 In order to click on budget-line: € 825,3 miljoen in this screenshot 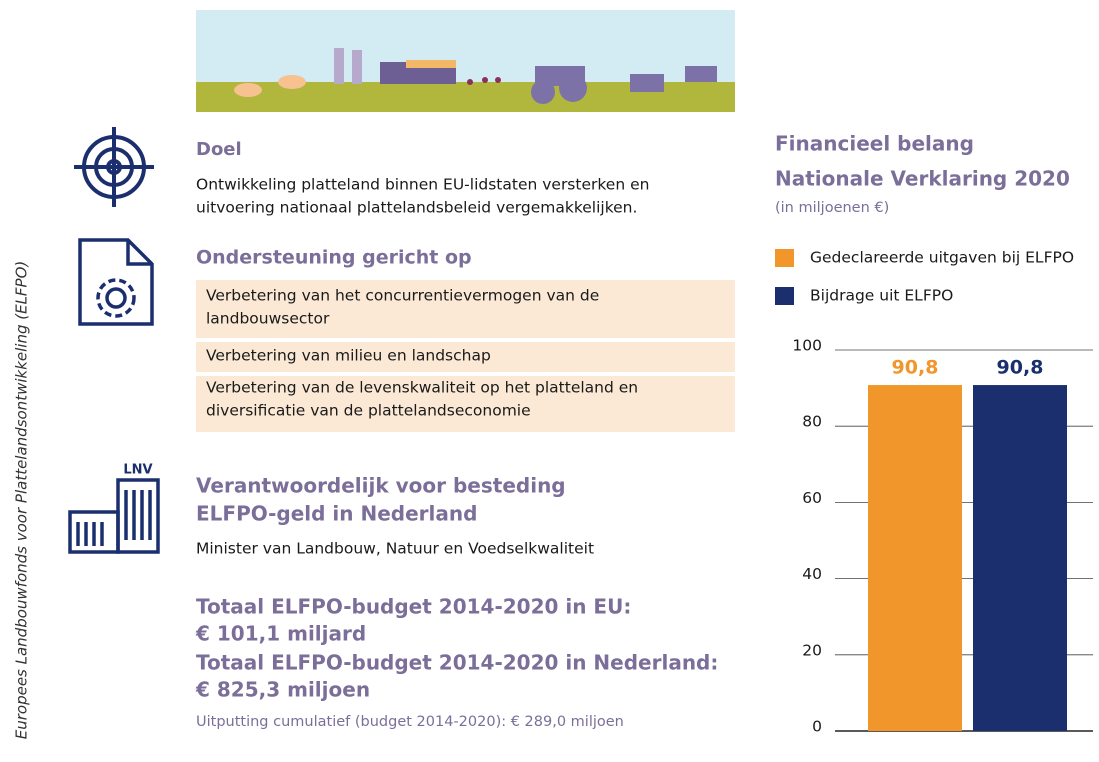, I will do `click(282, 690)`.